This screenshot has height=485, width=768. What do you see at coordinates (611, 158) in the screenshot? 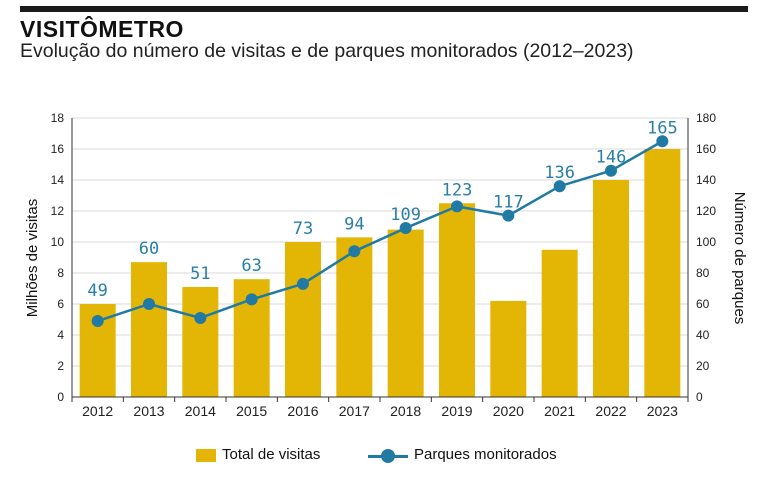
I see `data-label-2022: 146` at bounding box center [611, 158].